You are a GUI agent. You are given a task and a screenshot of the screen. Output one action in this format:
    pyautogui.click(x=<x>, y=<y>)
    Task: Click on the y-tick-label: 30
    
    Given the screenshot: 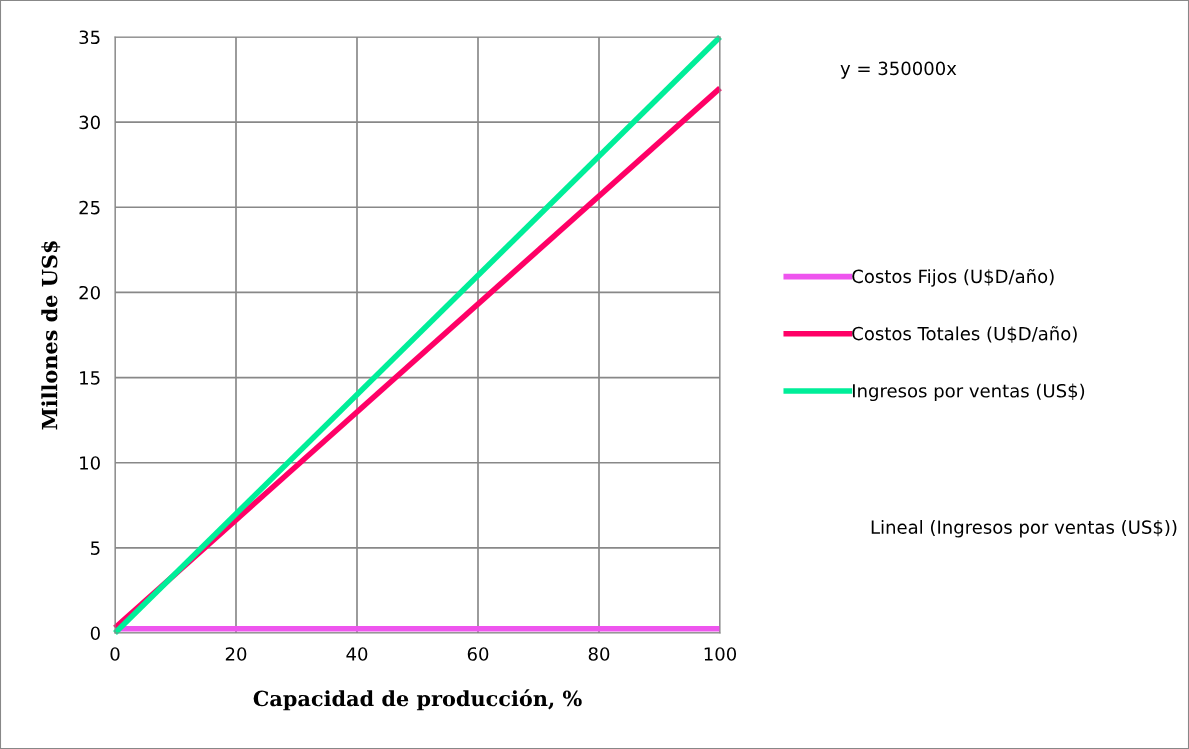 What is the action you would take?
    pyautogui.click(x=89, y=122)
    